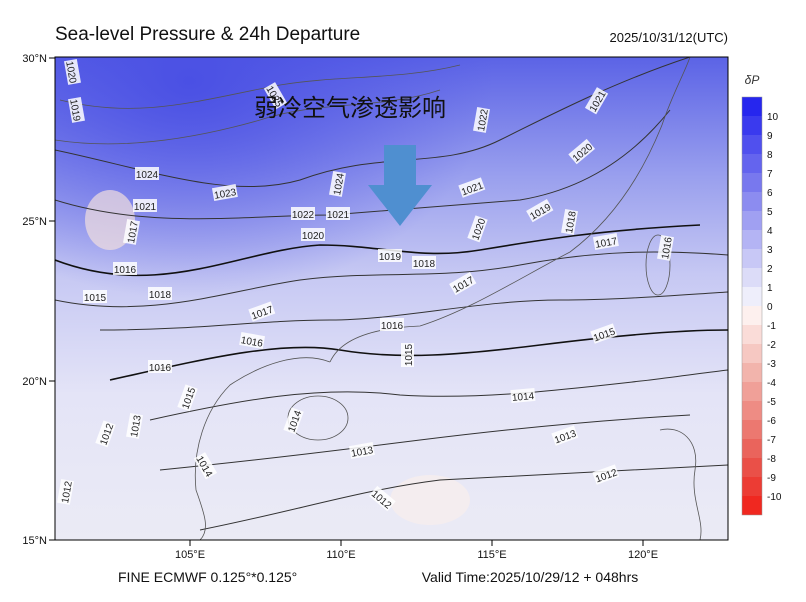 This screenshot has width=806, height=602. Describe the element at coordinates (34, 541) in the screenshot. I see `y-tick-label: 15°N` at that location.